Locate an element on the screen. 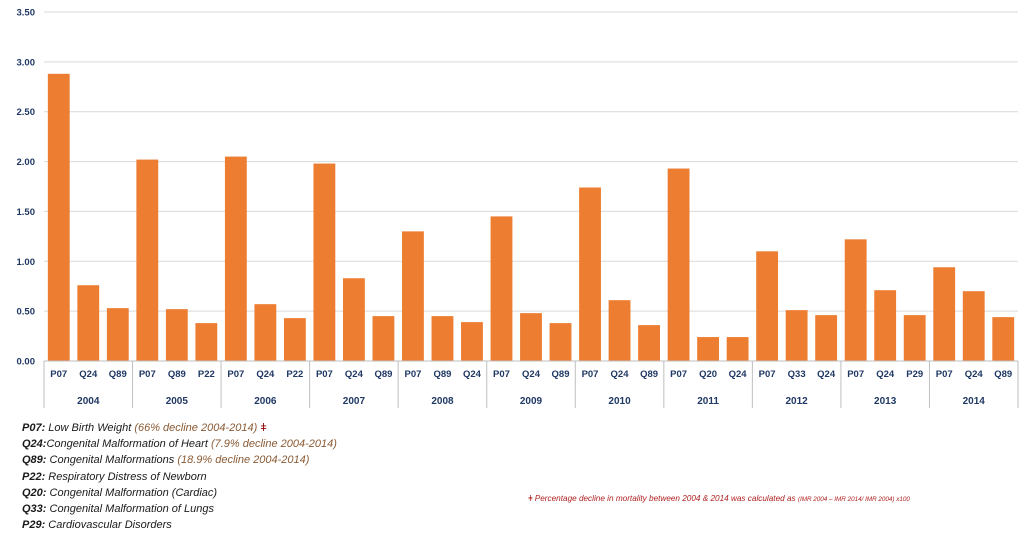 Image resolution: width=1025 pixels, height=533 pixels. legend-item-q20: Q20: Congenital Malformation (Cardiac) is located at coordinates (120, 492).